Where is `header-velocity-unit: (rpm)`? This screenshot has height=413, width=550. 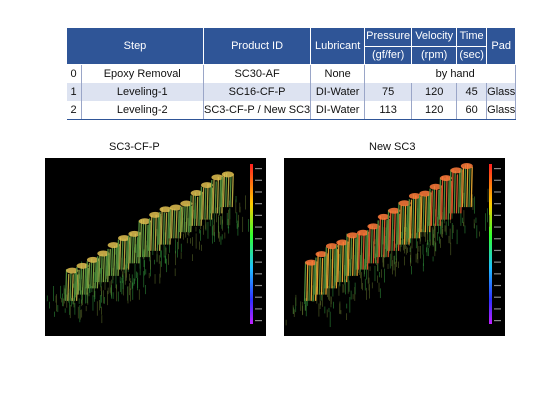 header-velocity-unit: (rpm) is located at coordinates (434, 55).